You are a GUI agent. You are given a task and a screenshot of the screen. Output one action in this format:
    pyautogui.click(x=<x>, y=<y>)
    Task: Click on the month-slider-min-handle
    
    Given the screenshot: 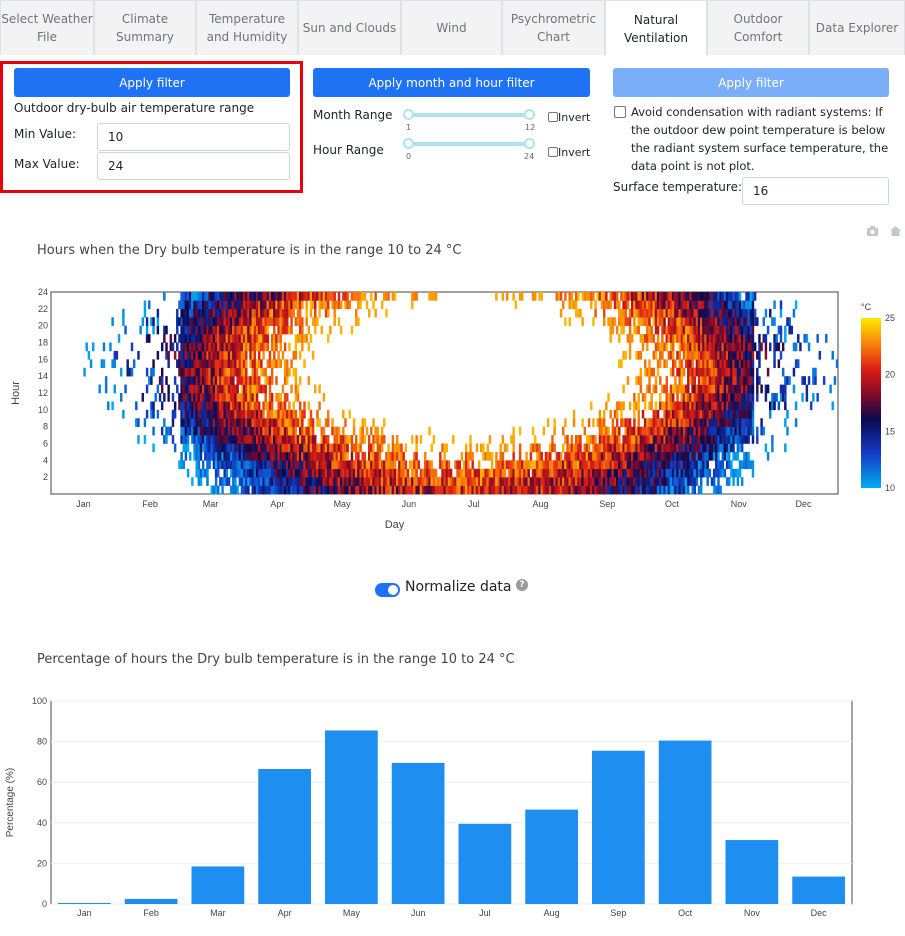 What is the action you would take?
    pyautogui.click(x=408, y=114)
    